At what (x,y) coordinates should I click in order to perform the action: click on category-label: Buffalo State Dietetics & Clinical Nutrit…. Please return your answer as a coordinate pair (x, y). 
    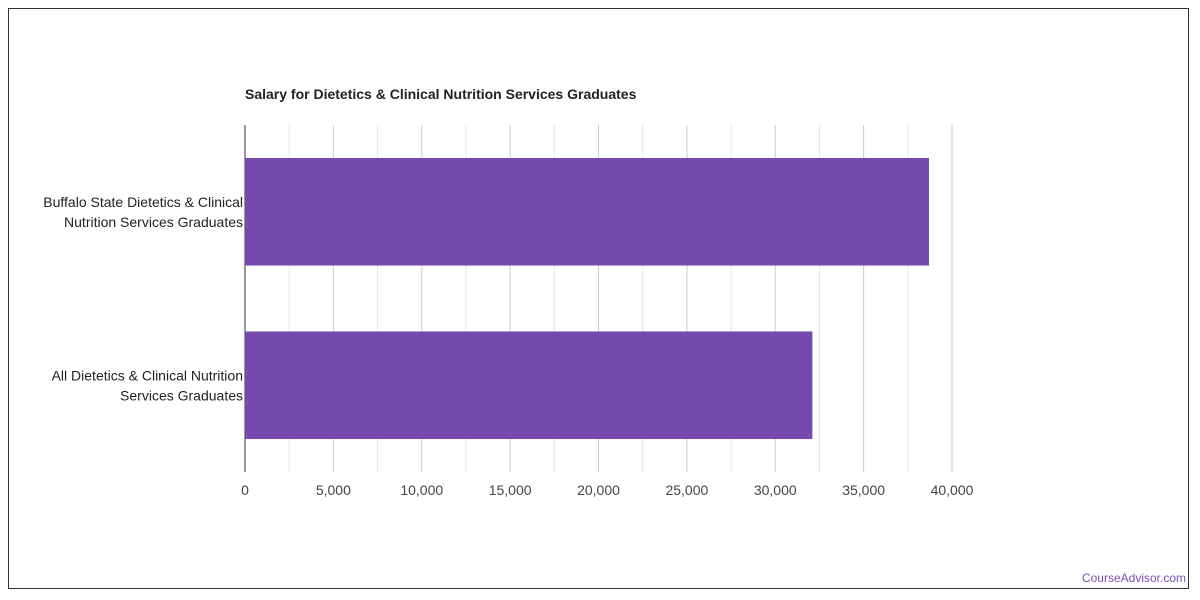
    Looking at the image, I should click on (143, 212).